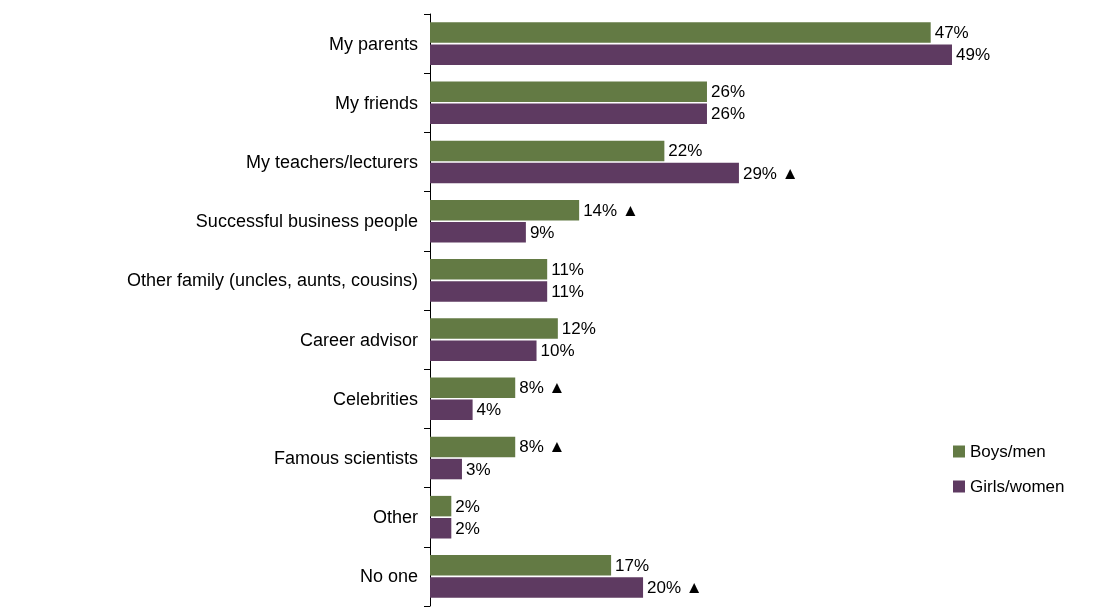  Describe the element at coordinates (611, 210) in the screenshot. I see `data-label: 14% ▲` at that location.